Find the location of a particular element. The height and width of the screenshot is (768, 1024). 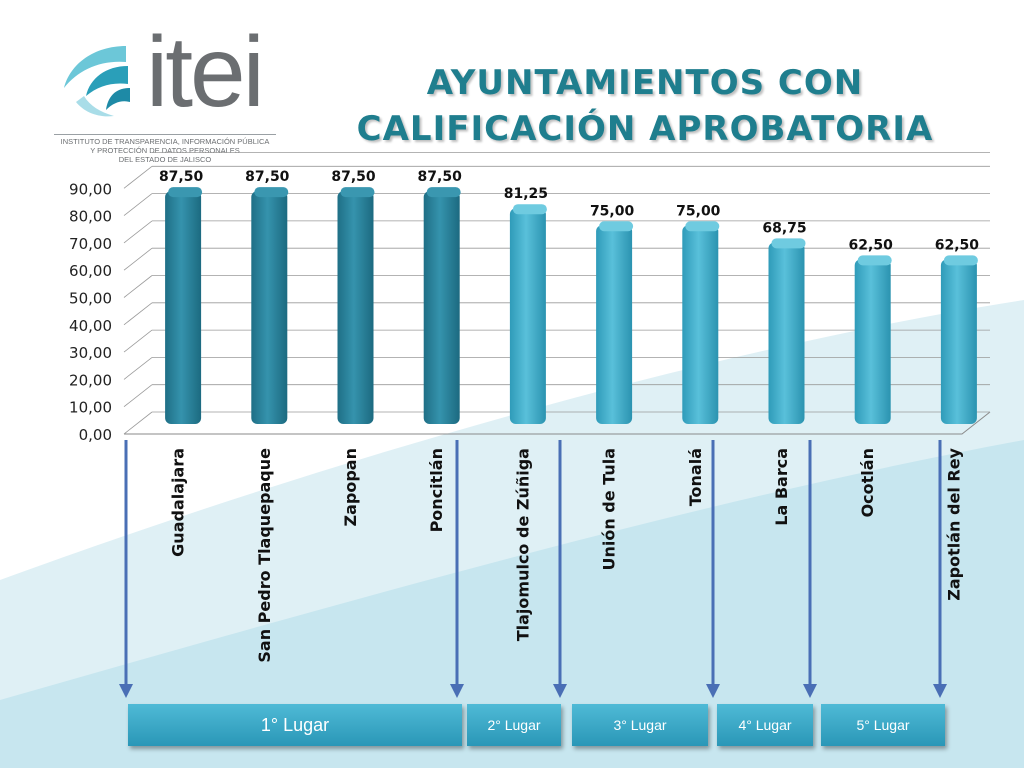

logo-subtitle-line: DEL ESTADO DE JALISCO is located at coordinates (165, 159).